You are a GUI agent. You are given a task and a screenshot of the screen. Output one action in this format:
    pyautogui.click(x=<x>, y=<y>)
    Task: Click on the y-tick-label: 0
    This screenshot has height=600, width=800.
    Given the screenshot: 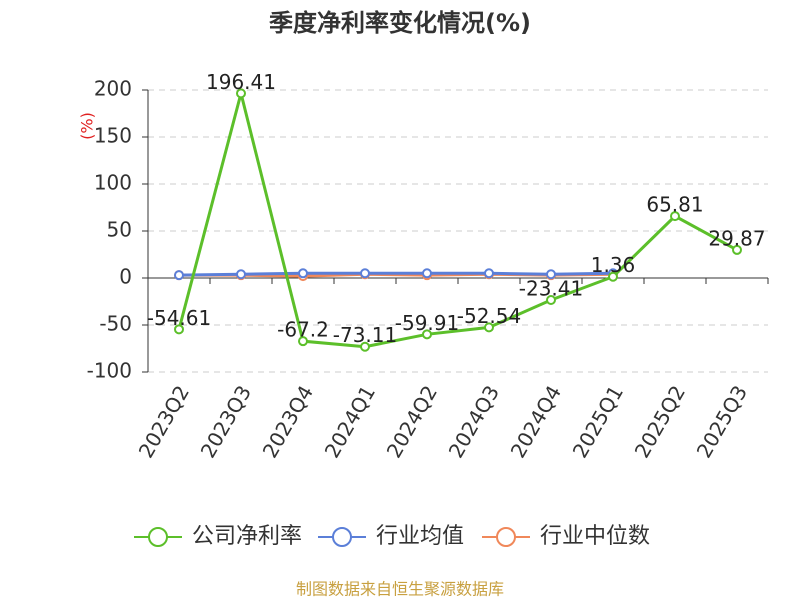 What is the action you would take?
    pyautogui.click(x=125, y=277)
    